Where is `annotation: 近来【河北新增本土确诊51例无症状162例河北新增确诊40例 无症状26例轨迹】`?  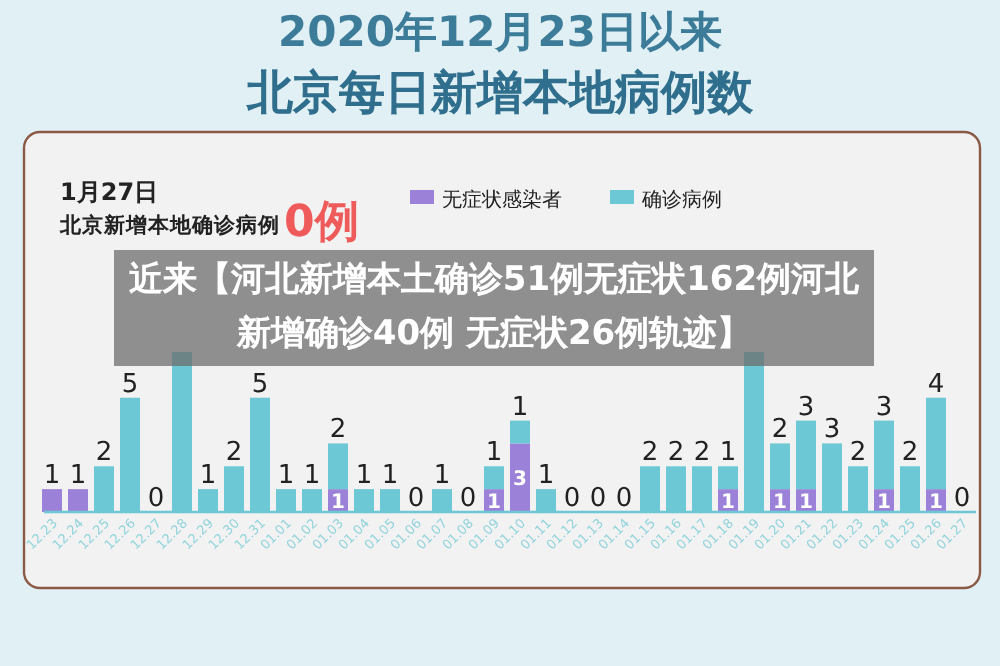
annotation: 近来【河北新增本土确诊51例无症状162例河北新增确诊40例 无症状26例轨迹】 is located at coordinates (494, 308).